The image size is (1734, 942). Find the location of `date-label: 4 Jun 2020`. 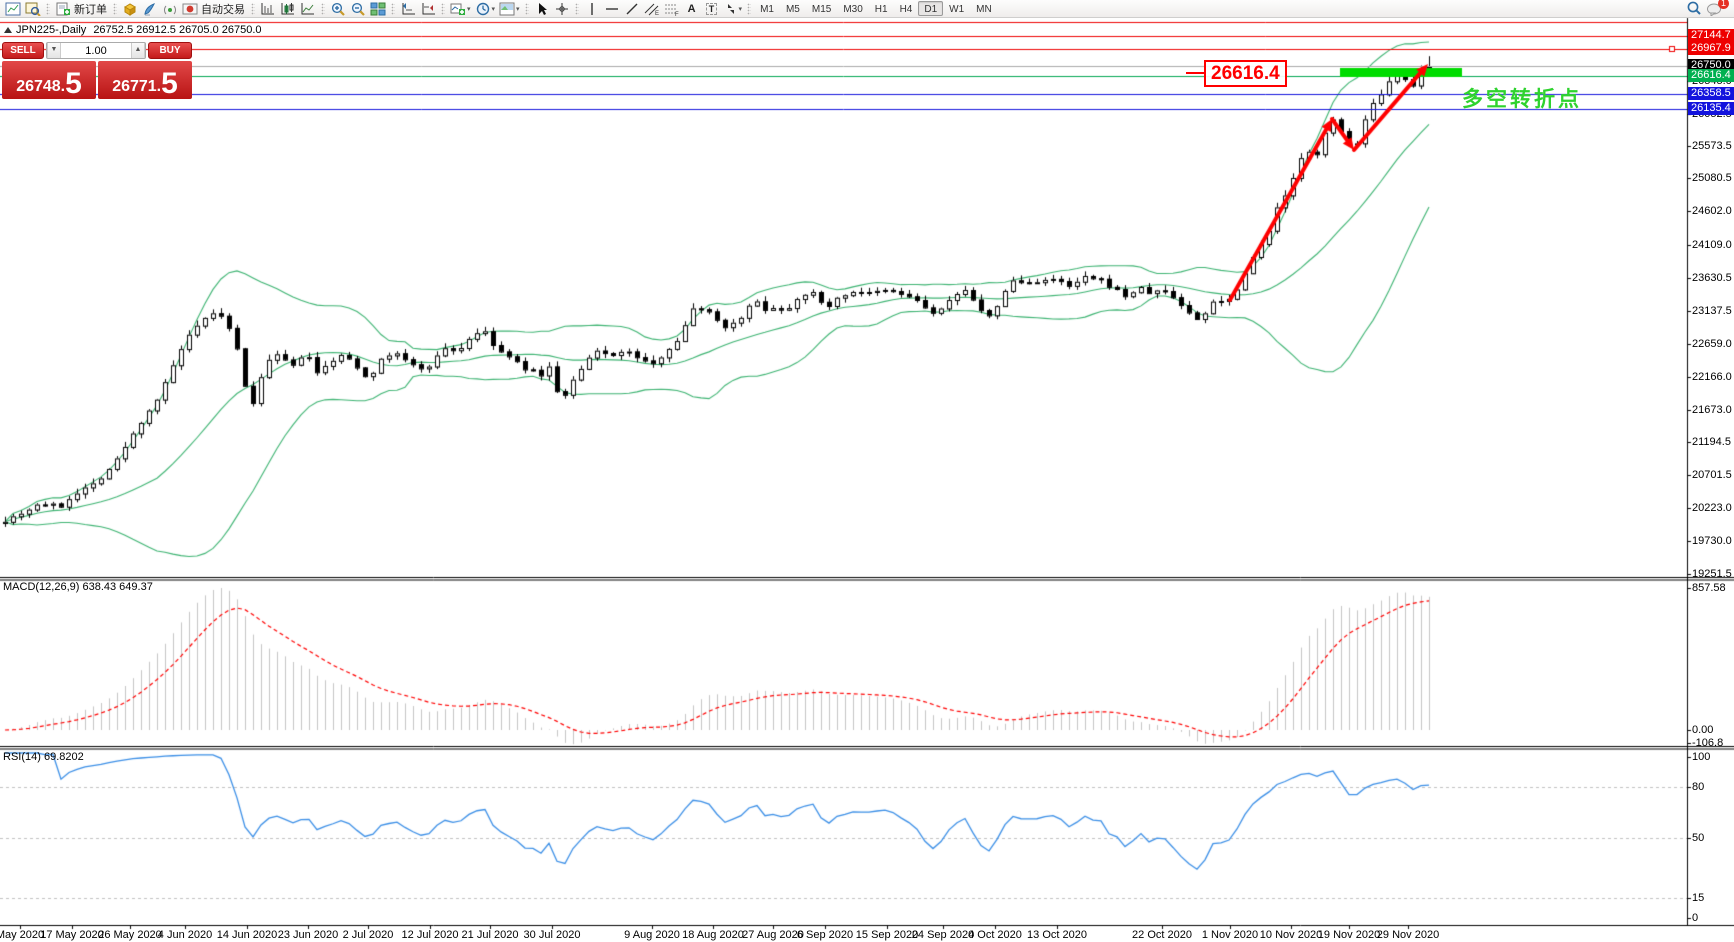

date-label: 4 Jun 2020 is located at coordinates (185, 935).